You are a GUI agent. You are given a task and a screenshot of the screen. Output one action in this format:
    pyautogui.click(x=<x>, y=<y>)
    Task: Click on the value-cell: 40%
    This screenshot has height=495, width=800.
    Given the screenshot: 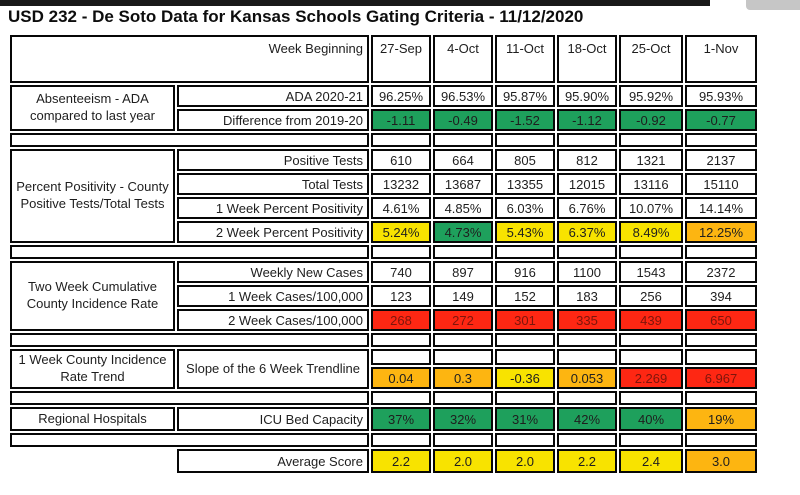 What is the action you would take?
    pyautogui.click(x=651, y=419)
    